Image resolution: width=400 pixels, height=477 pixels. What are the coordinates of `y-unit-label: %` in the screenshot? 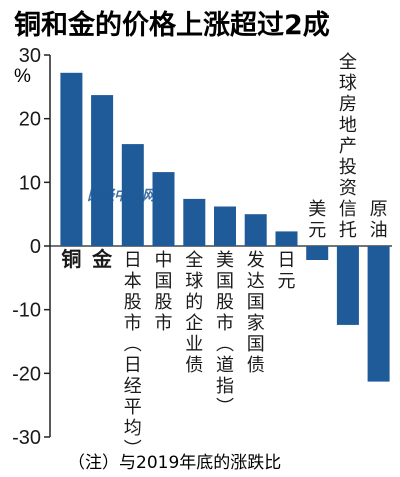 It's located at (22, 76).